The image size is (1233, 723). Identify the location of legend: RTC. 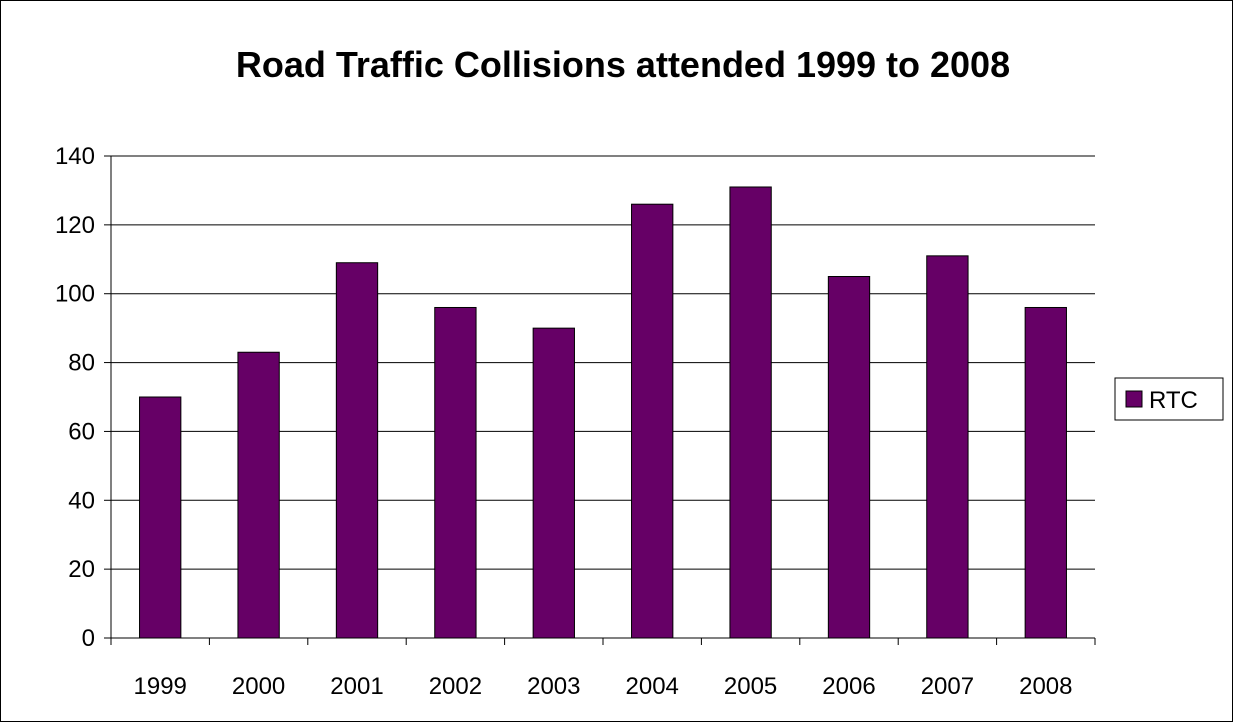
(1169, 399).